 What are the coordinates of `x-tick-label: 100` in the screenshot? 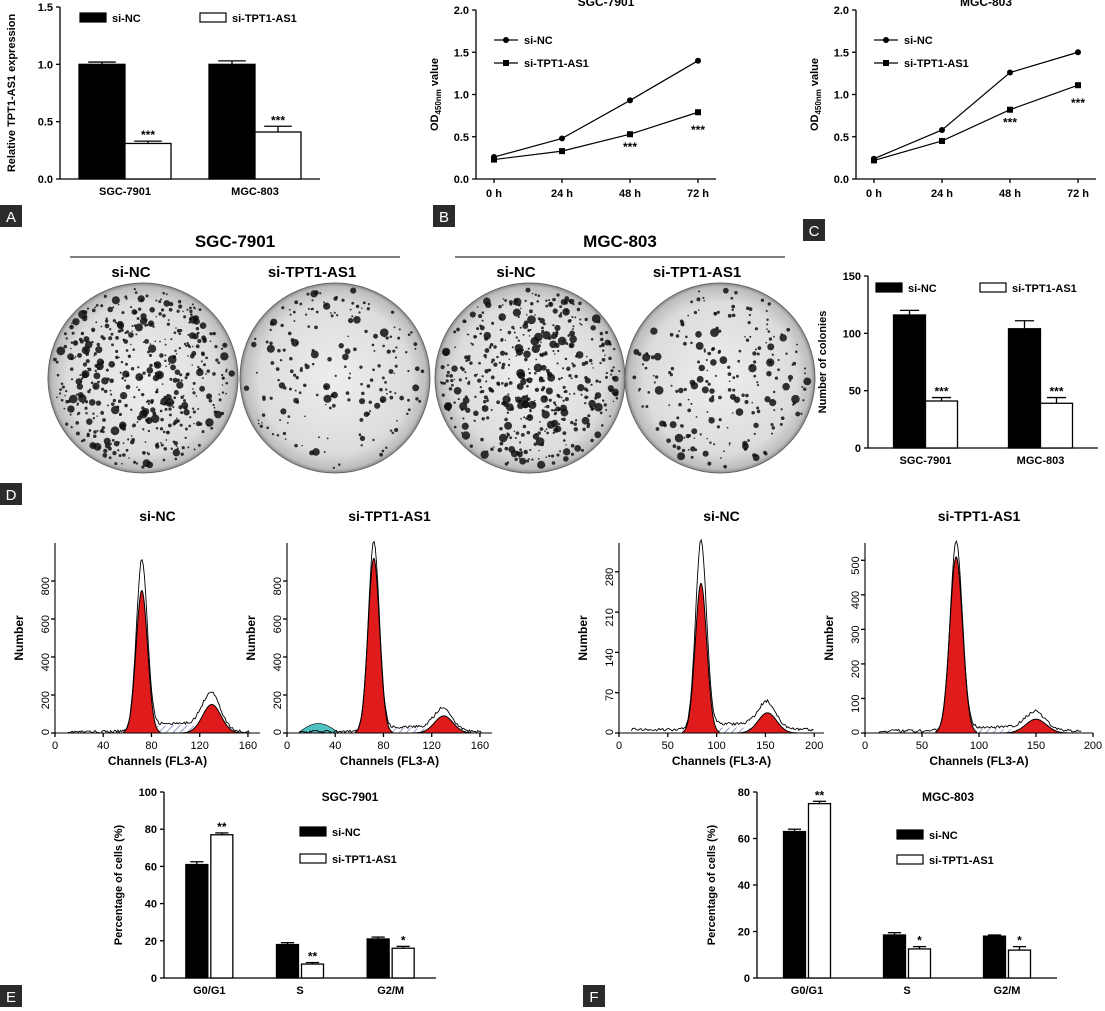 It's located at (979, 746).